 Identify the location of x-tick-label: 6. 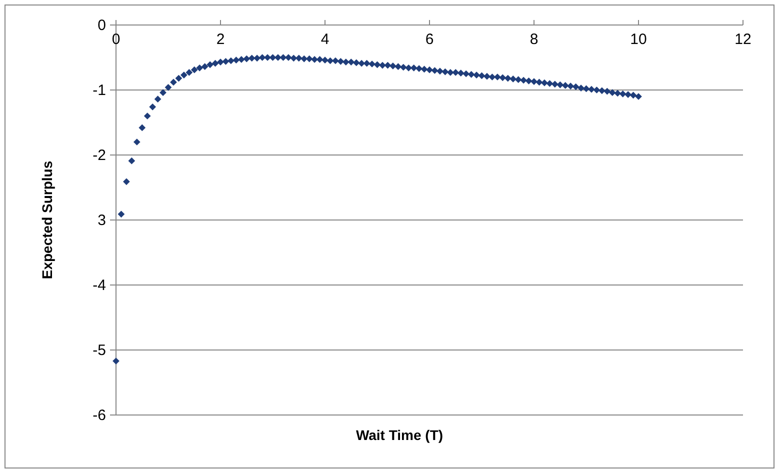
(429, 39).